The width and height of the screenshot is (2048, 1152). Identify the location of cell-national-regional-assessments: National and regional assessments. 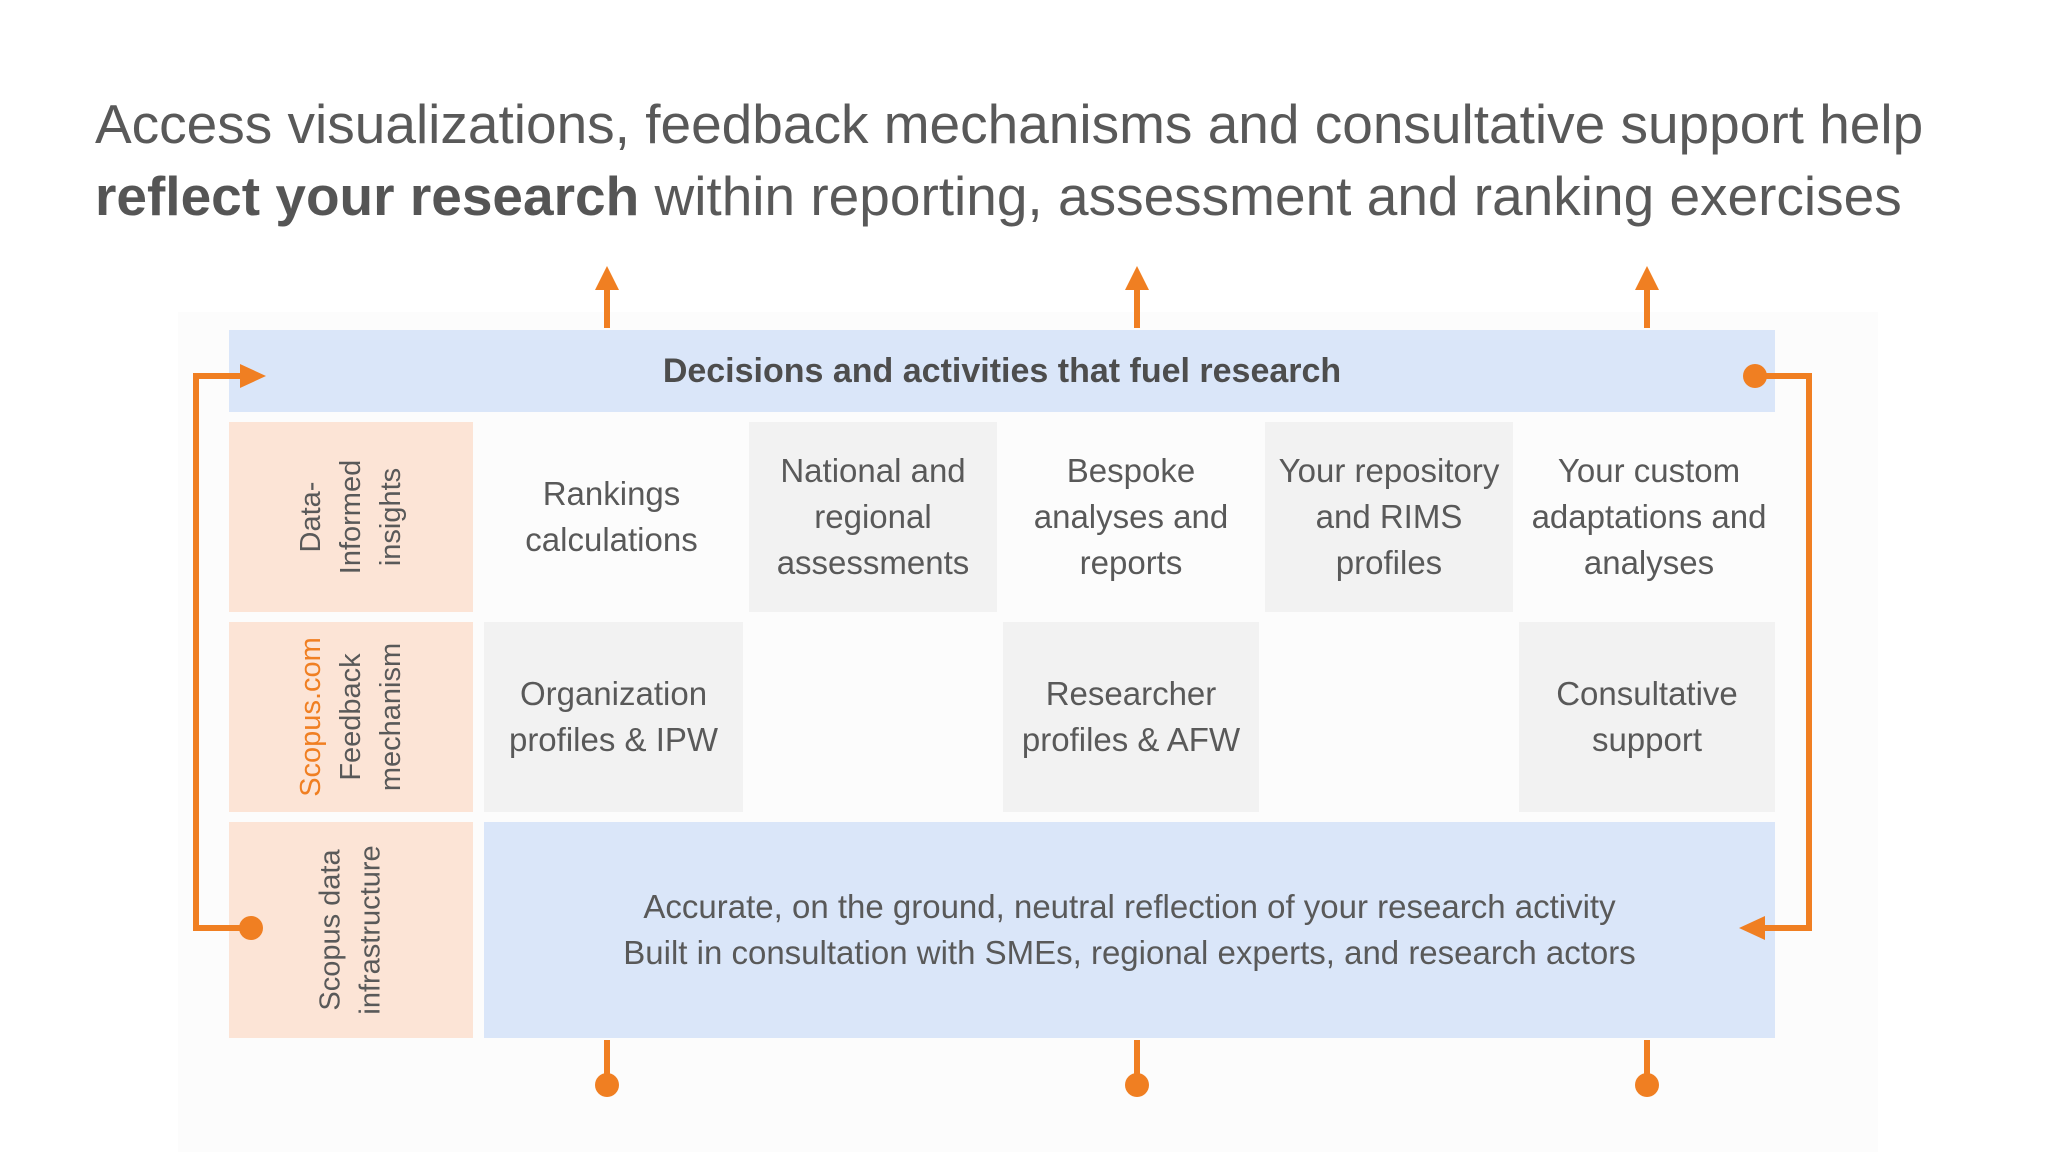
(873, 517).